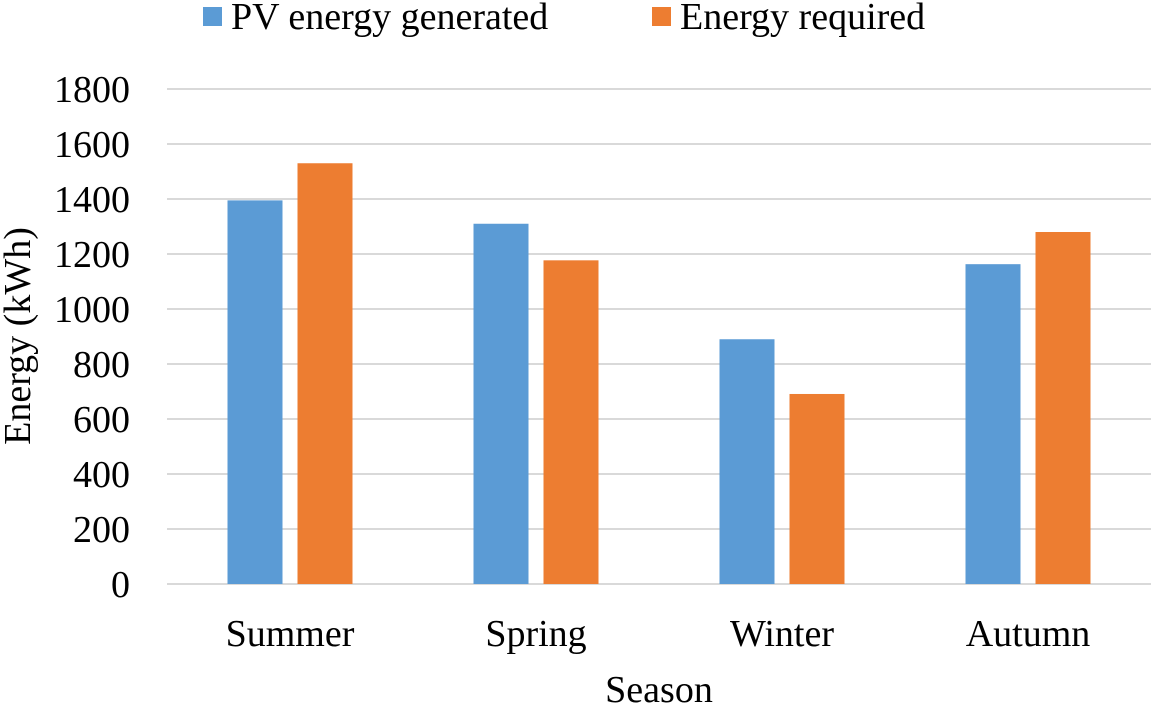 The image size is (1151, 705). Describe the element at coordinates (501, 403) in the screenshot. I see `bar-spring-pv-generated` at that location.